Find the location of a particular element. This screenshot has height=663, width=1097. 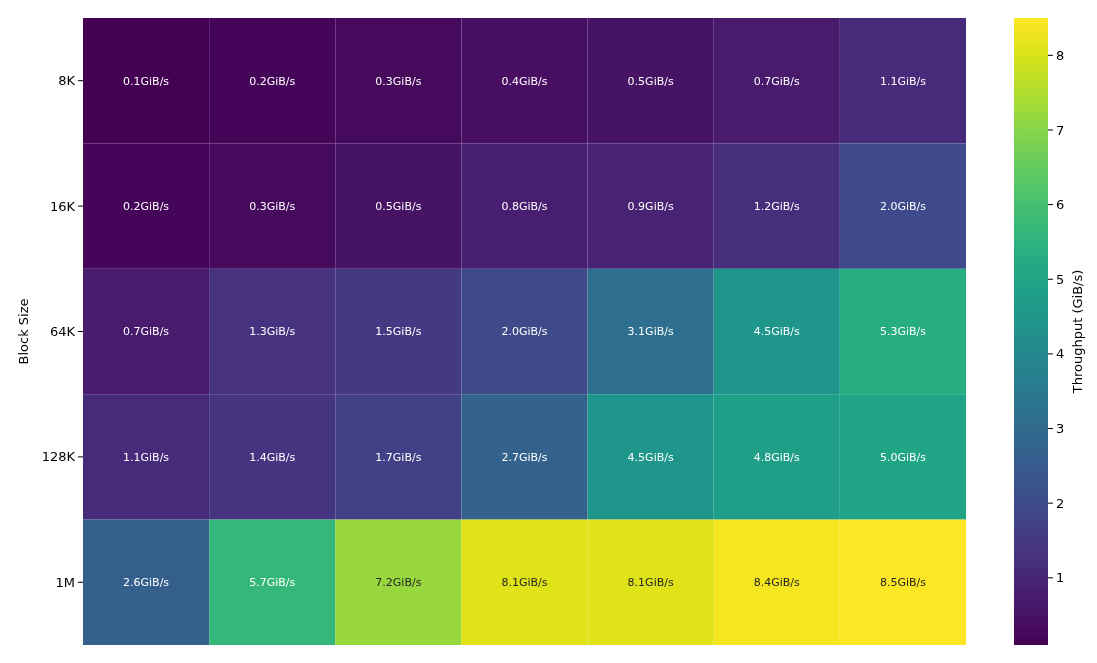

color-bar-label: 8 is located at coordinates (1060, 55).